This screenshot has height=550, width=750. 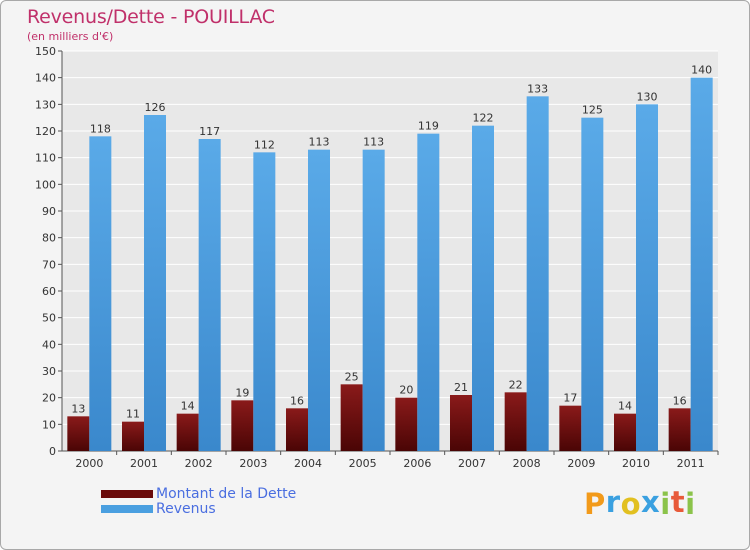 What do you see at coordinates (636, 463) in the screenshot?
I see `x-tick-label: 2010` at bounding box center [636, 463].